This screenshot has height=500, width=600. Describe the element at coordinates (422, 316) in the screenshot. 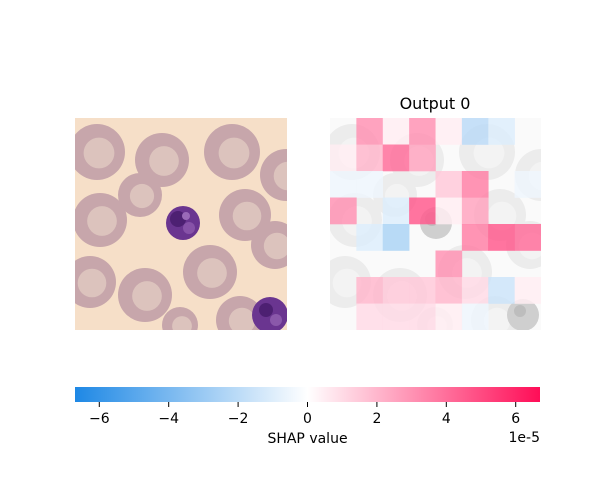

I see `shap-cell-r7-c3` at that location.